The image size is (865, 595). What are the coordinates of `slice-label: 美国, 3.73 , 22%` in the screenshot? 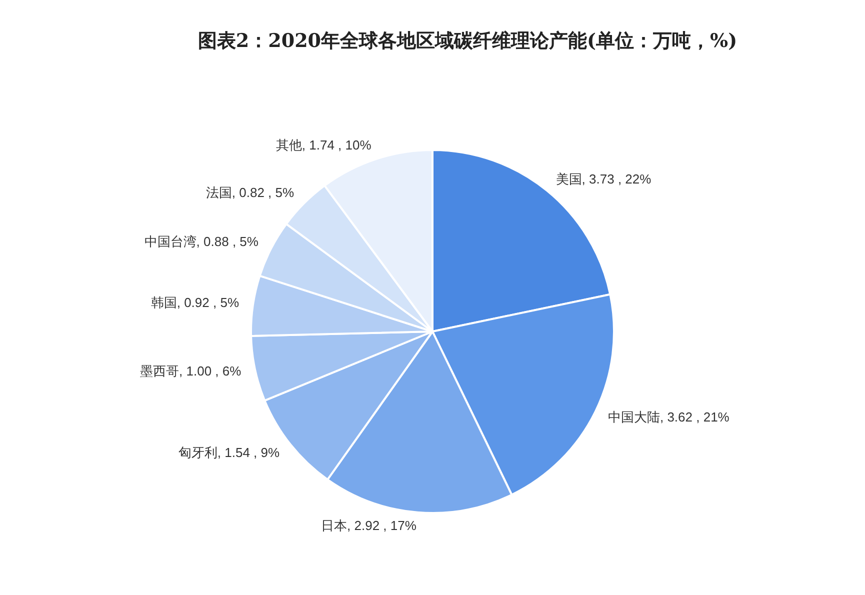 It's located at (604, 178).